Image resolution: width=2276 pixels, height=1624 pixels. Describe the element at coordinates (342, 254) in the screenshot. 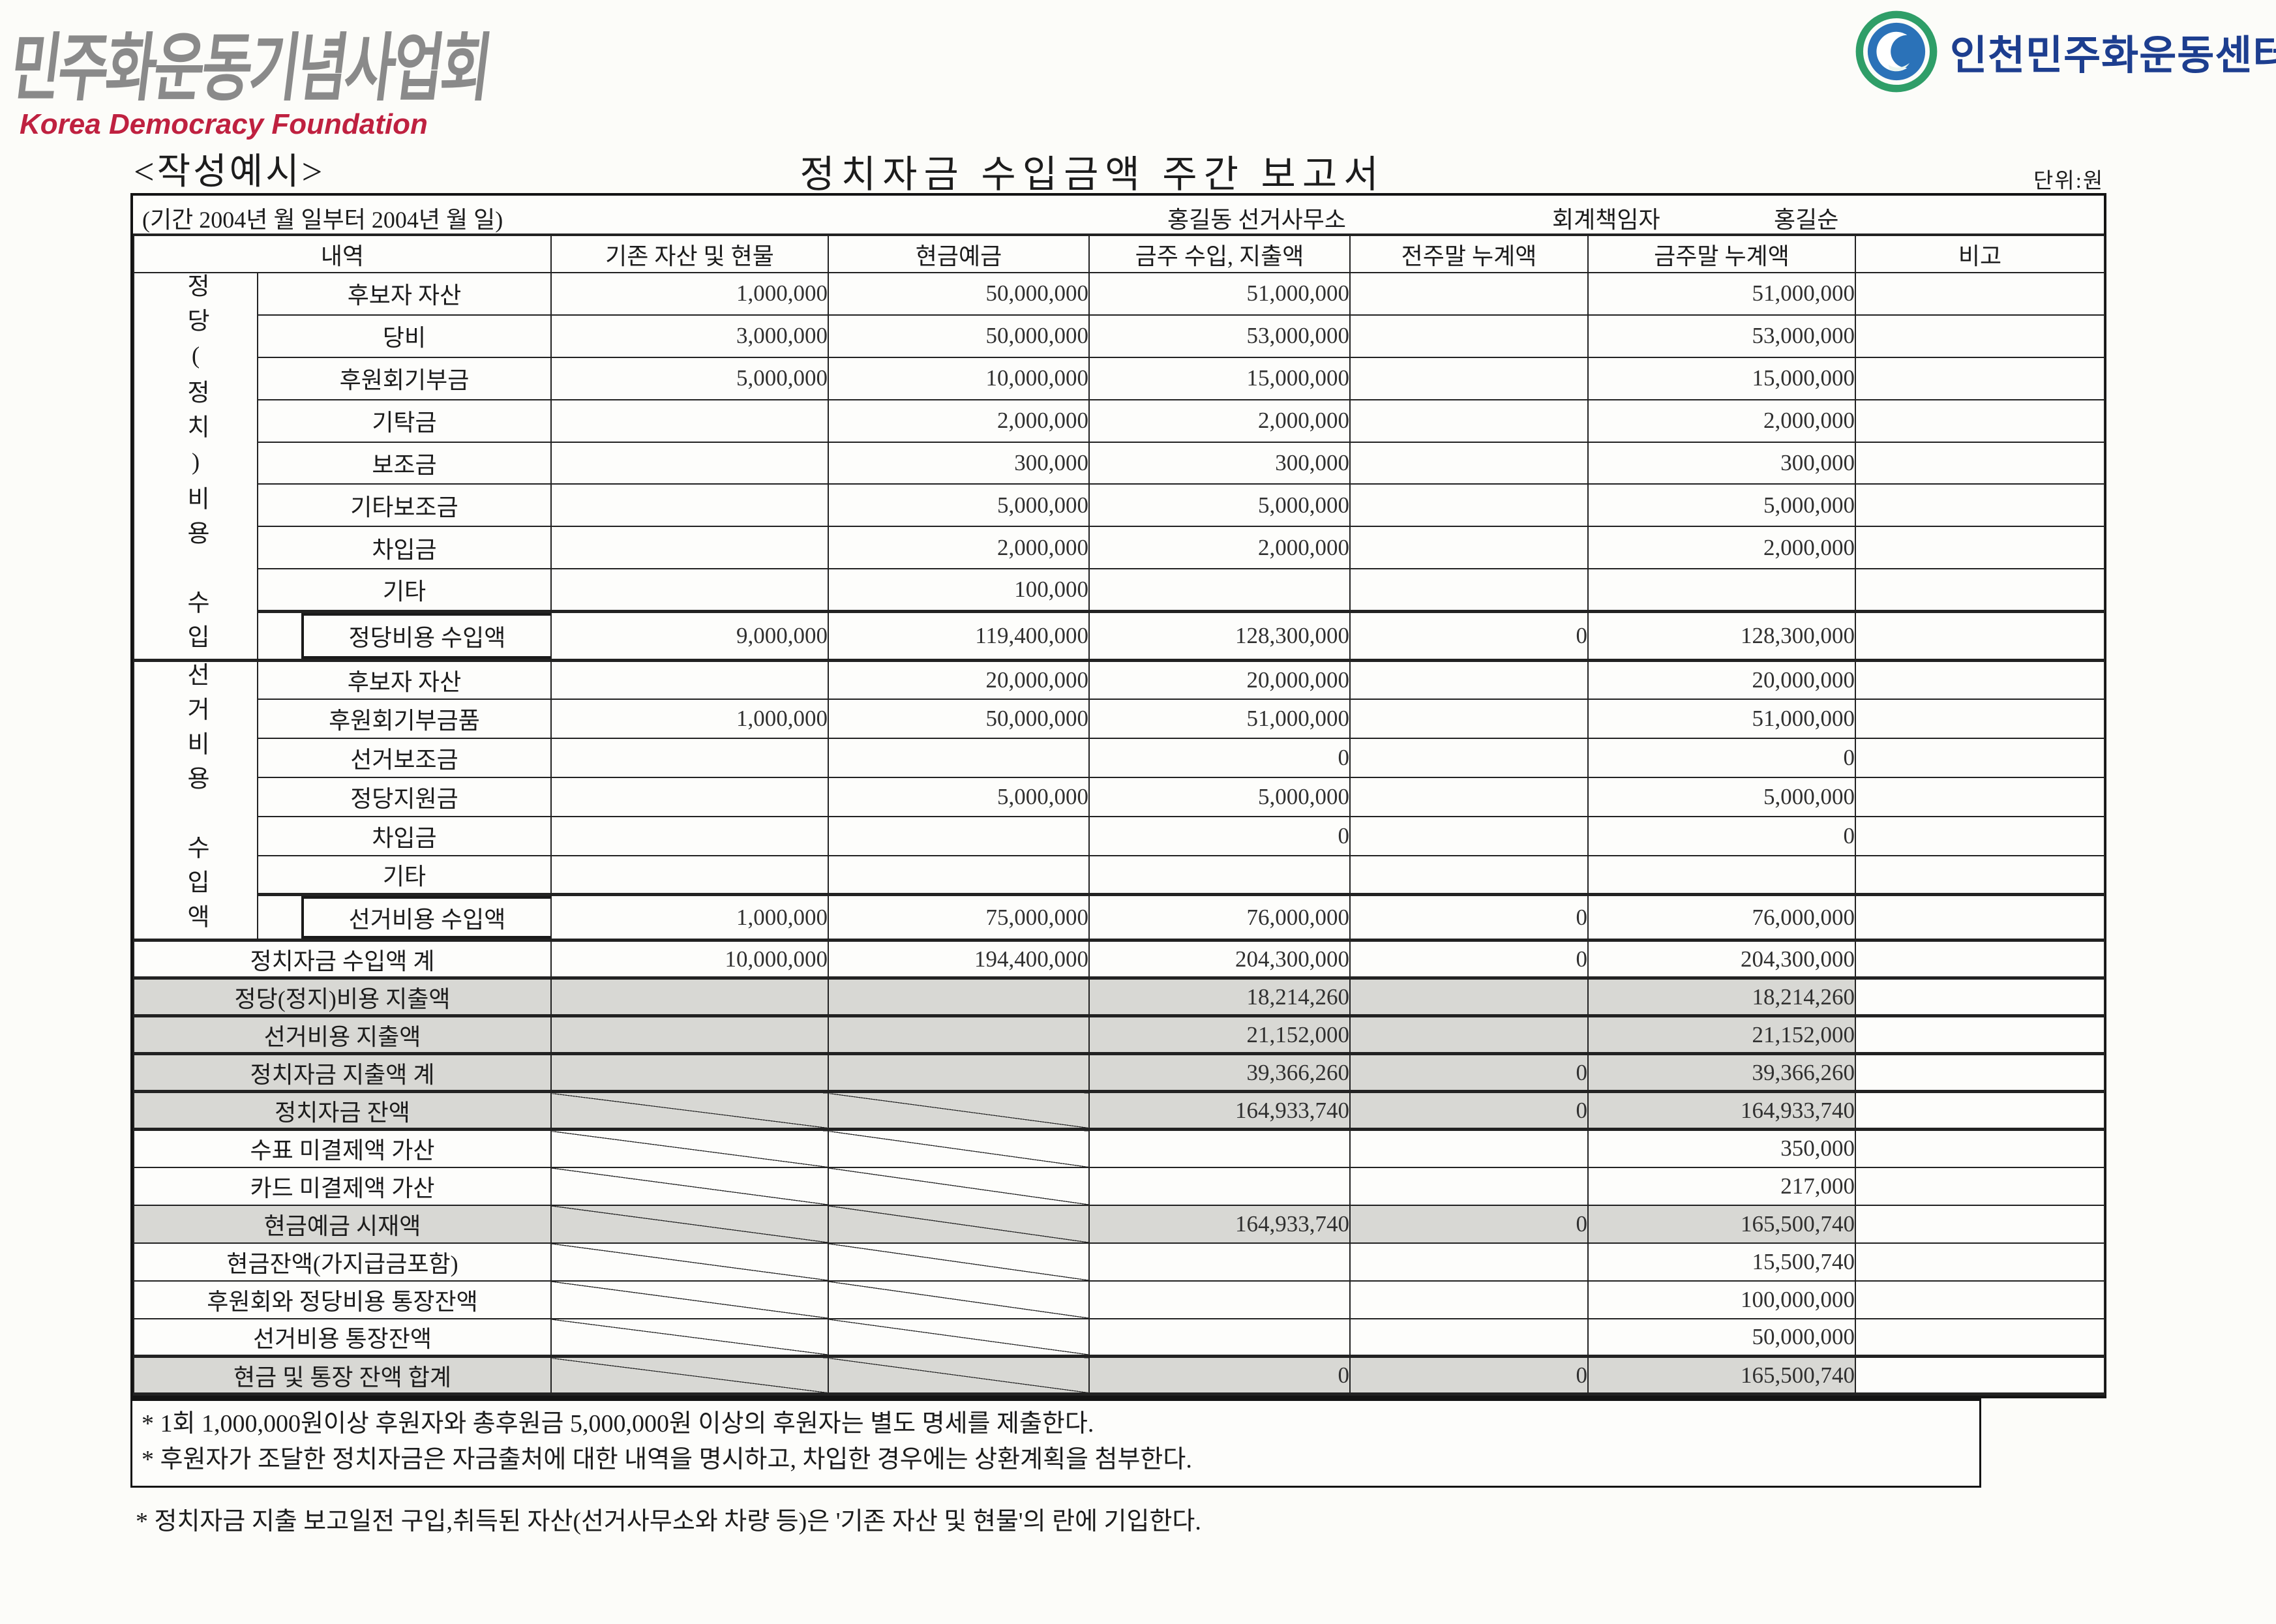

I see `column-header-detail: 내역` at that location.